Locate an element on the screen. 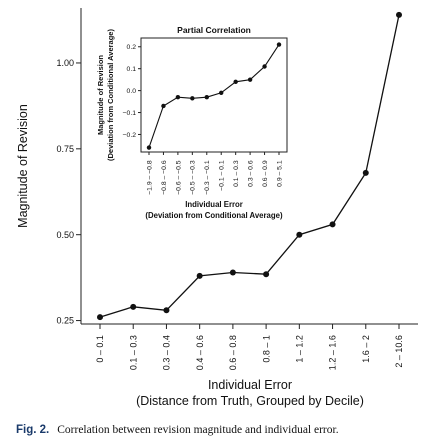 This screenshot has width=438, height=444. inset-x-tick-label: −0.1 – 0.1 is located at coordinates (222, 175).